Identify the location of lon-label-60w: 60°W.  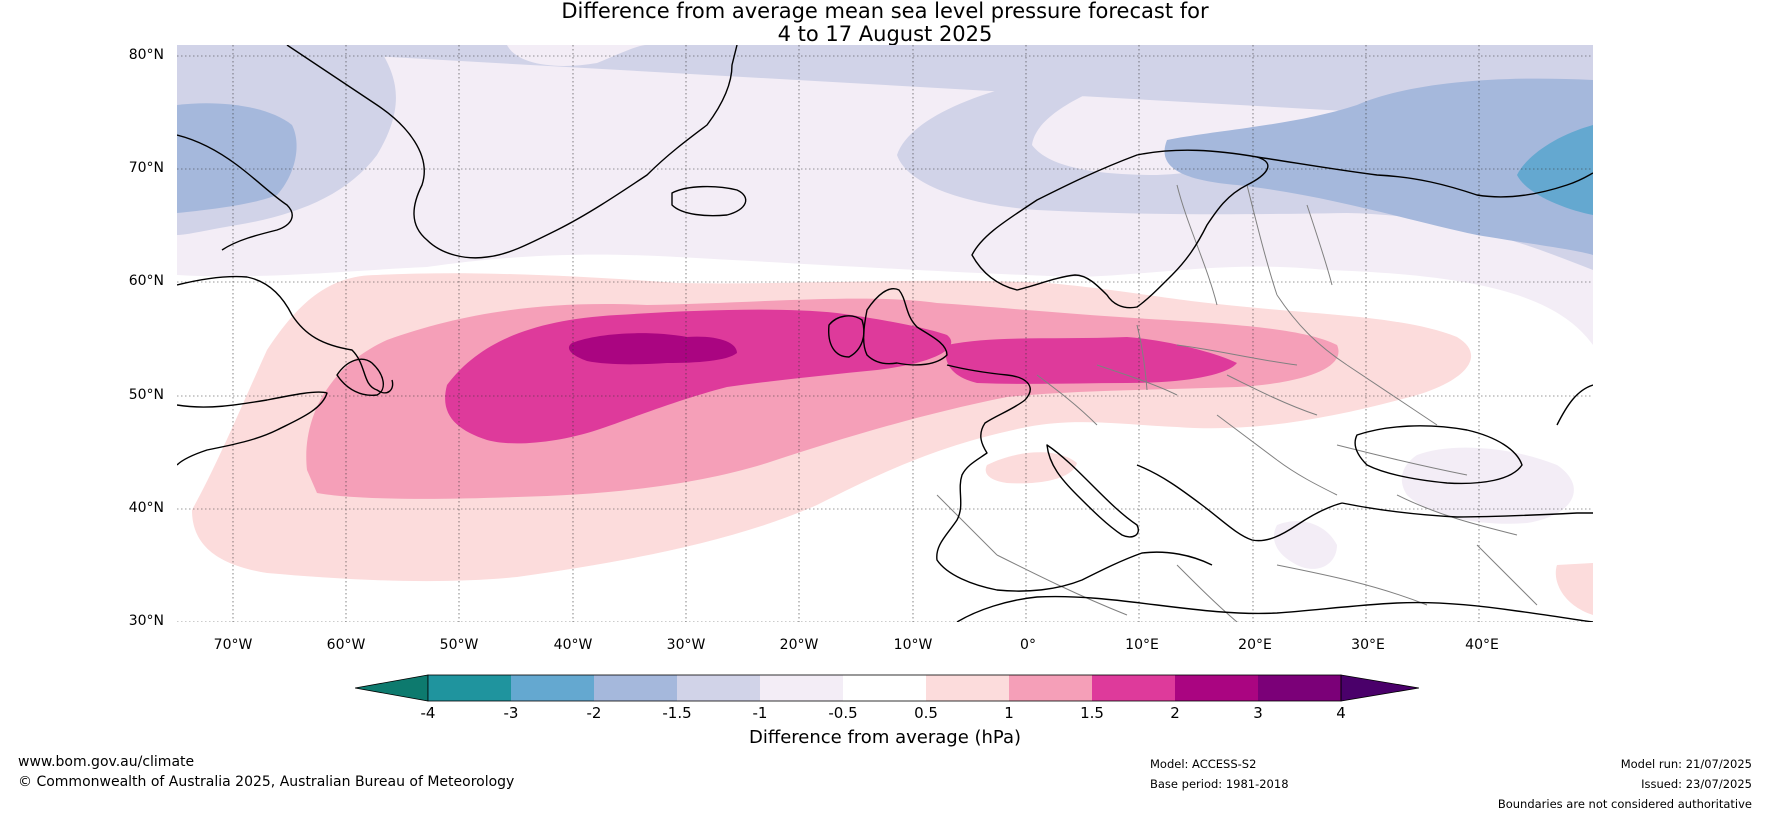
(346, 645).